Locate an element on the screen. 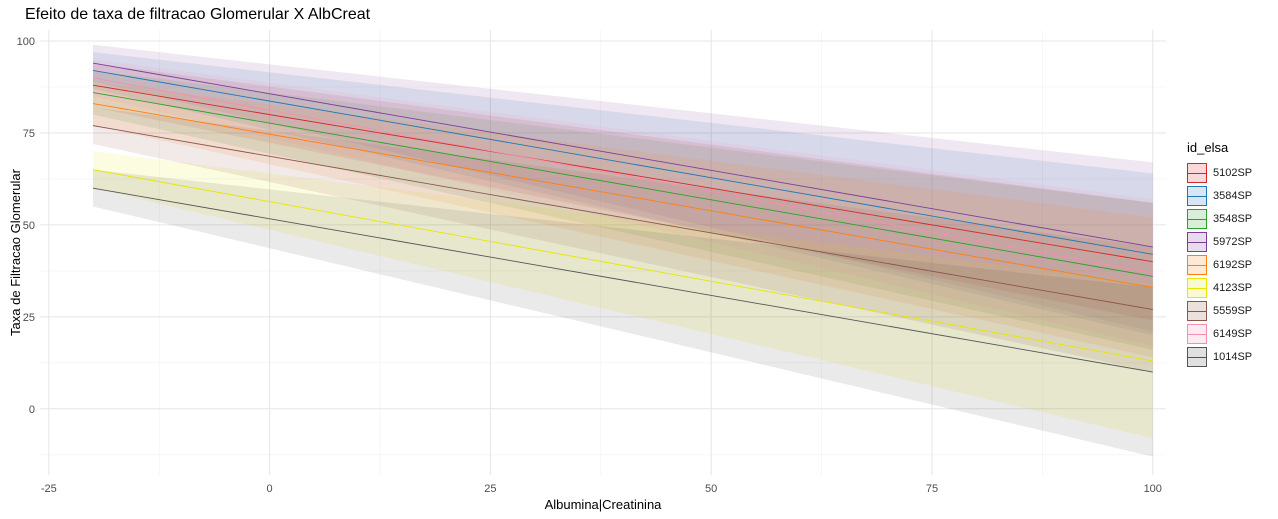 This screenshot has width=1278, height=519. x-tick-label: 100 is located at coordinates (1153, 489).